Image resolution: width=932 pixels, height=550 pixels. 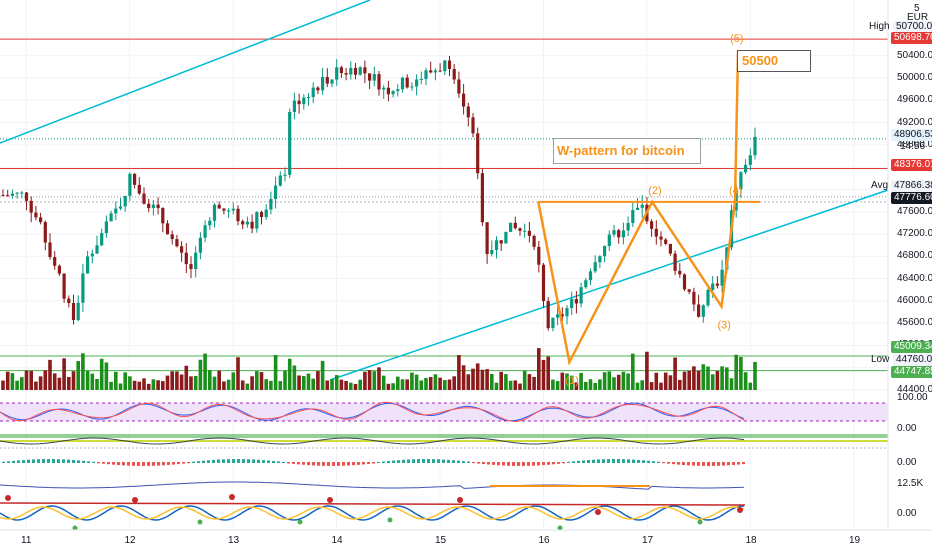 I want to click on price-tick-label: 46400.00, so click(x=914, y=278).